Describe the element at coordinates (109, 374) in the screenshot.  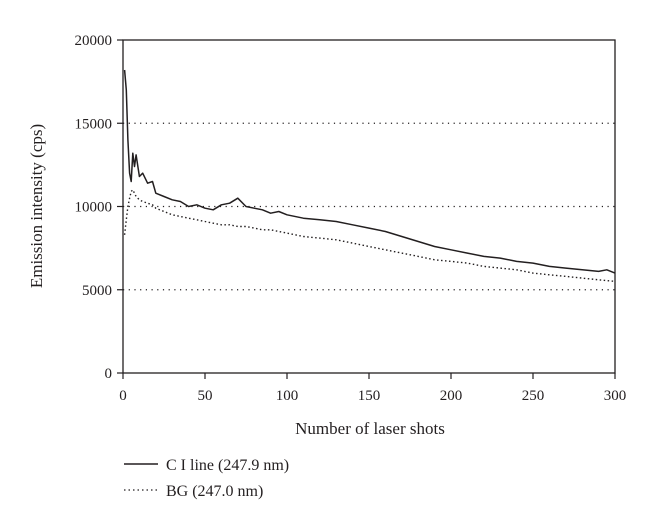
I see `y-tick-label-0: 0` at that location.